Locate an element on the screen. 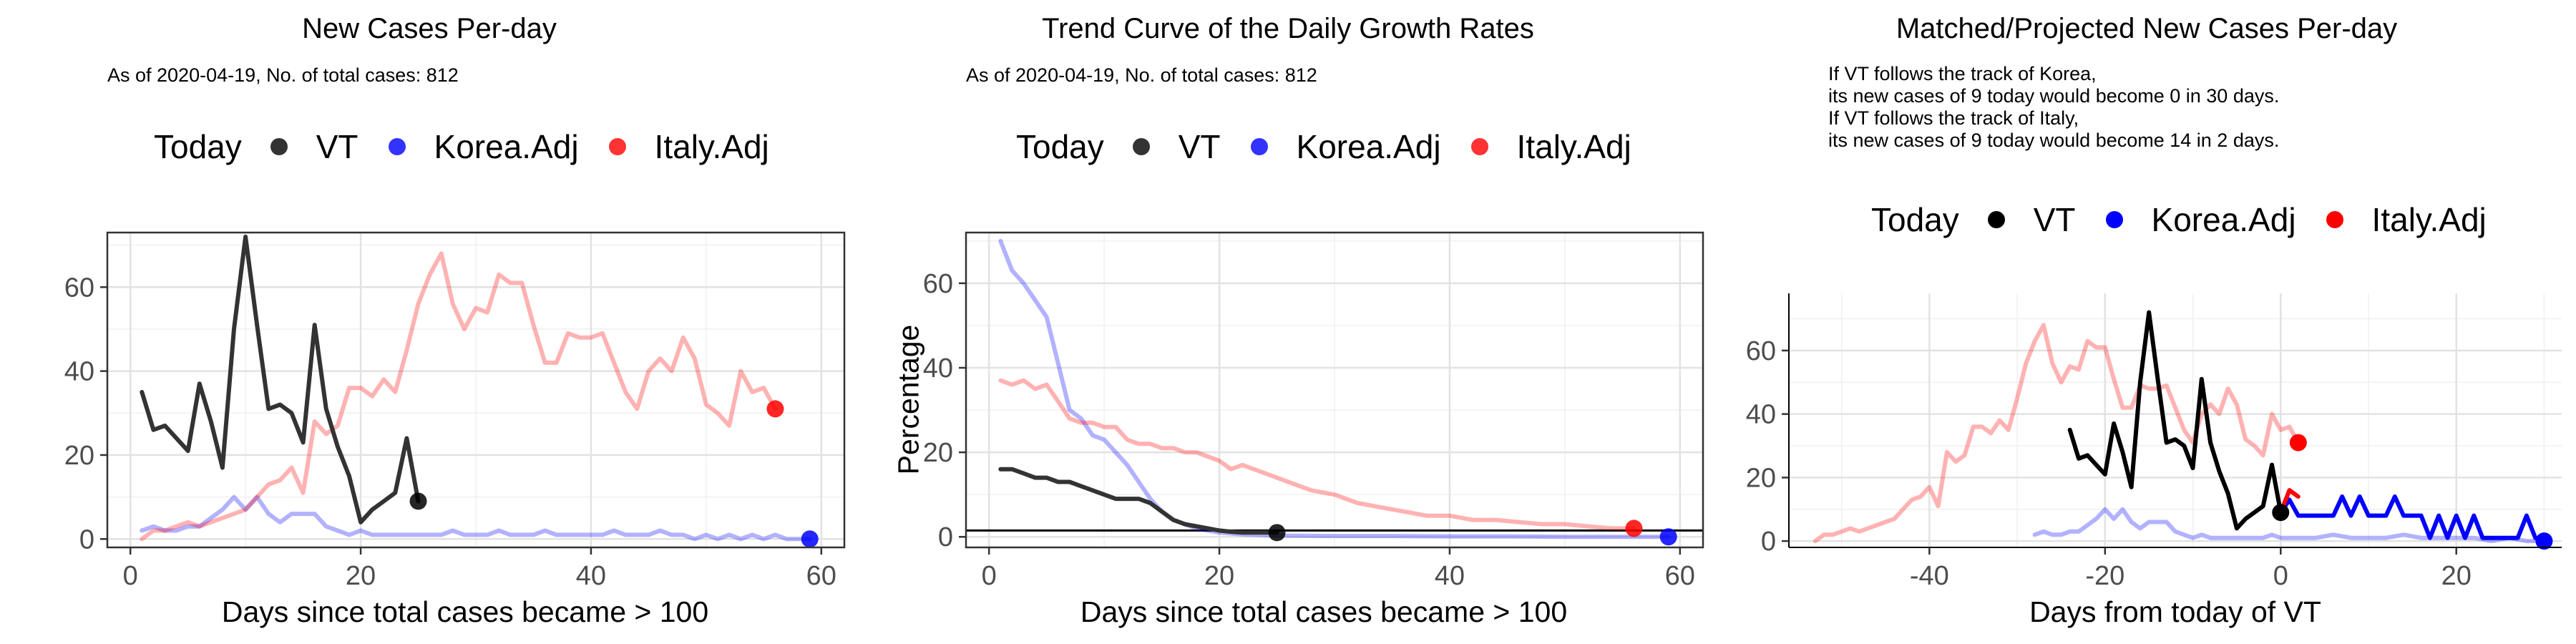  plot-background is located at coordinates (2175, 420).